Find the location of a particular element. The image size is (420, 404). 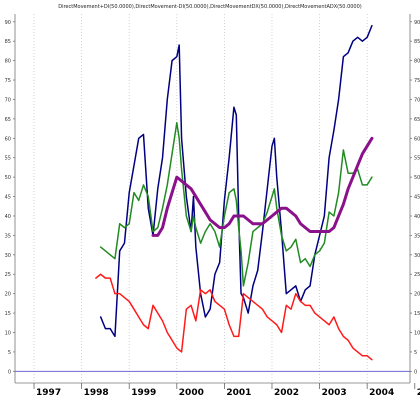

left-tick-label-65: 65 is located at coordinates (8, 120).